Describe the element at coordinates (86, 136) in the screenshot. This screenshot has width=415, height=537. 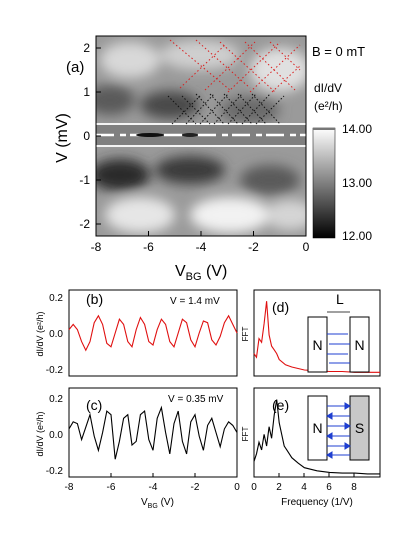
I see `a-ytick-3: 0` at that location.